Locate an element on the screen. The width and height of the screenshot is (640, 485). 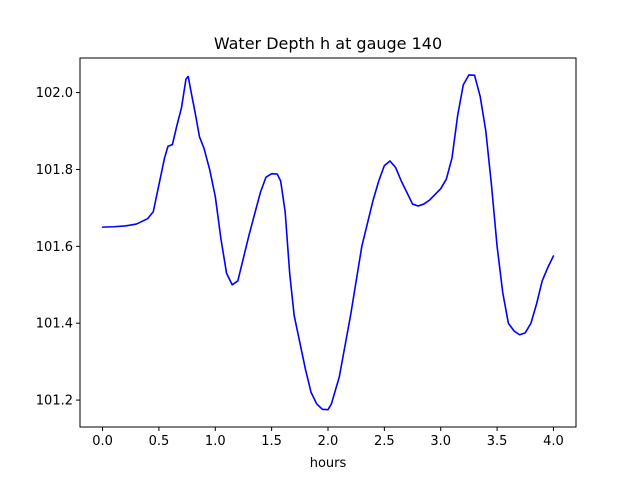
chart-title: Water Depth h at gauge 140 is located at coordinates (328, 43).